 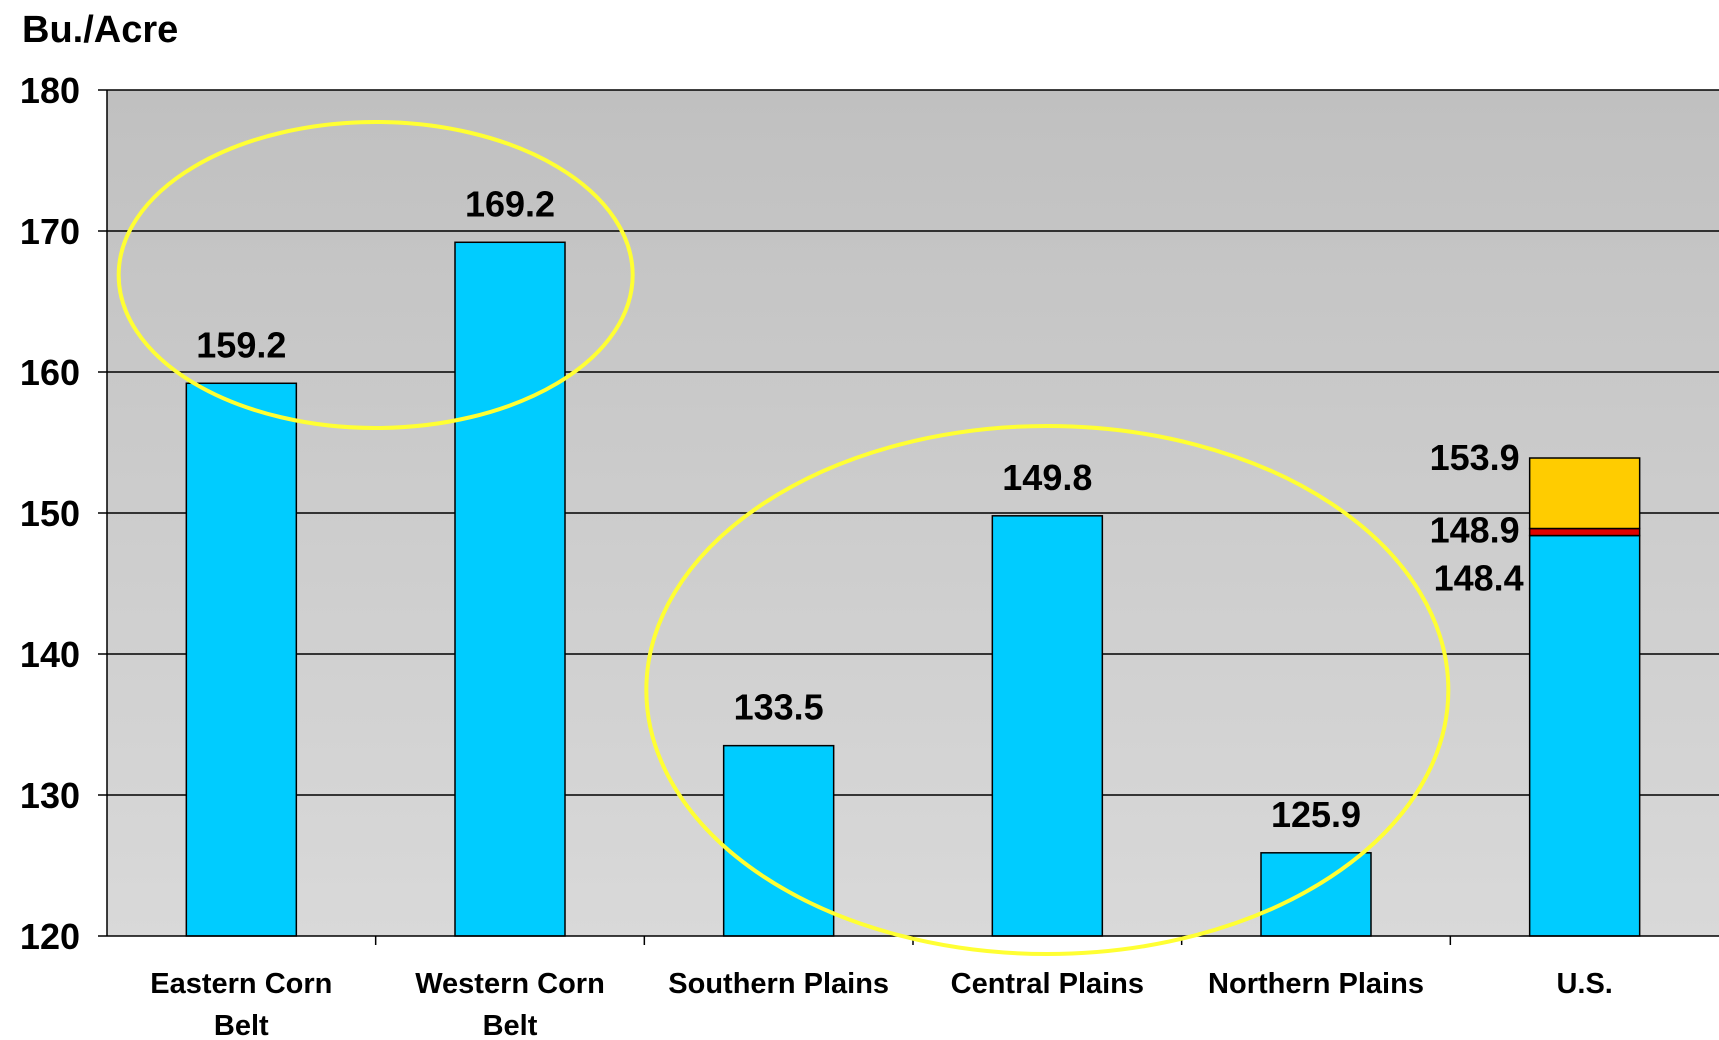 I want to click on y-tick-label: 140, so click(x=50, y=654).